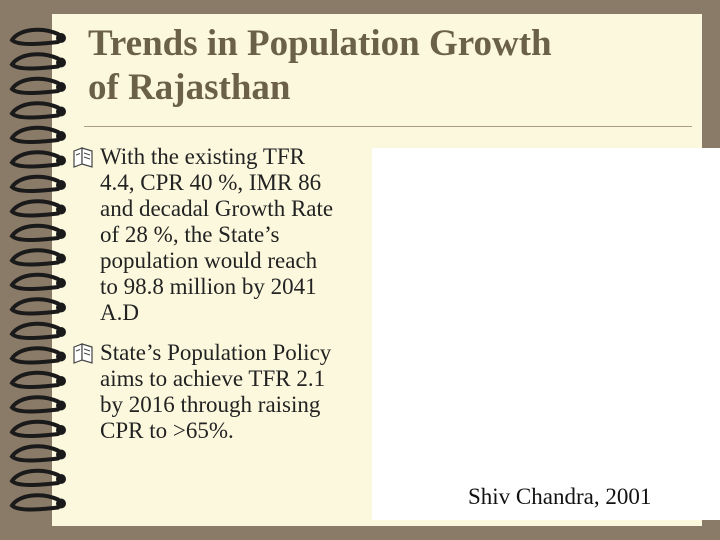  Describe the element at coordinates (189, 87) in the screenshot. I see `slide-title-line-2: of Rajasthan` at that location.